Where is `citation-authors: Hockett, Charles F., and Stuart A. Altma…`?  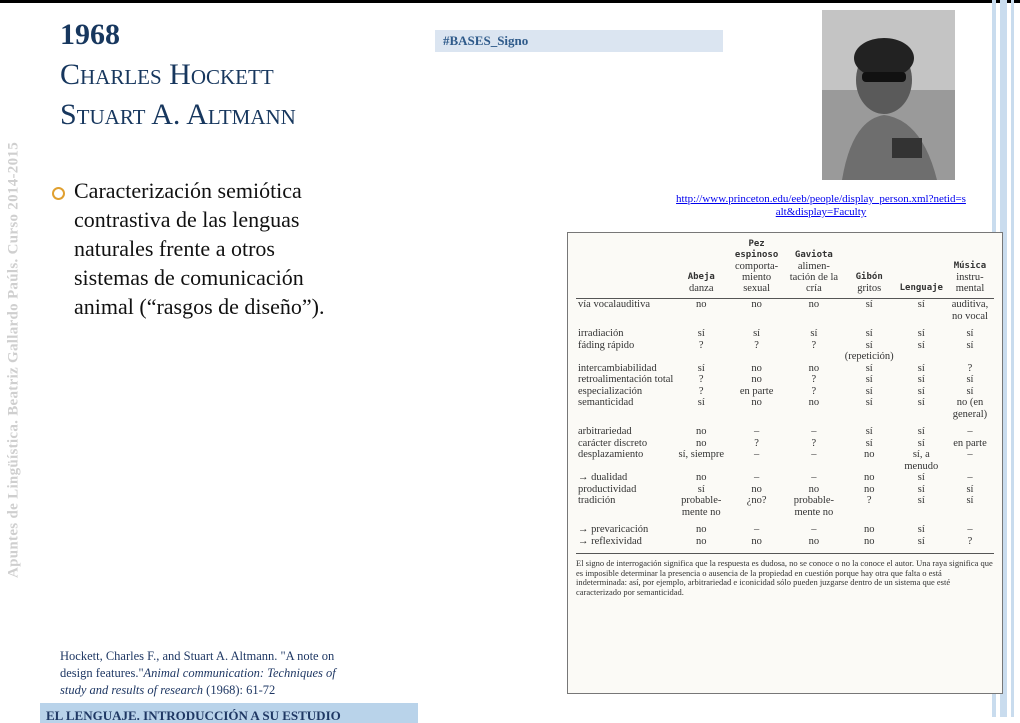 citation-authors: Hockett, Charles F., and Stuart A. Altma… is located at coordinates (197, 664).